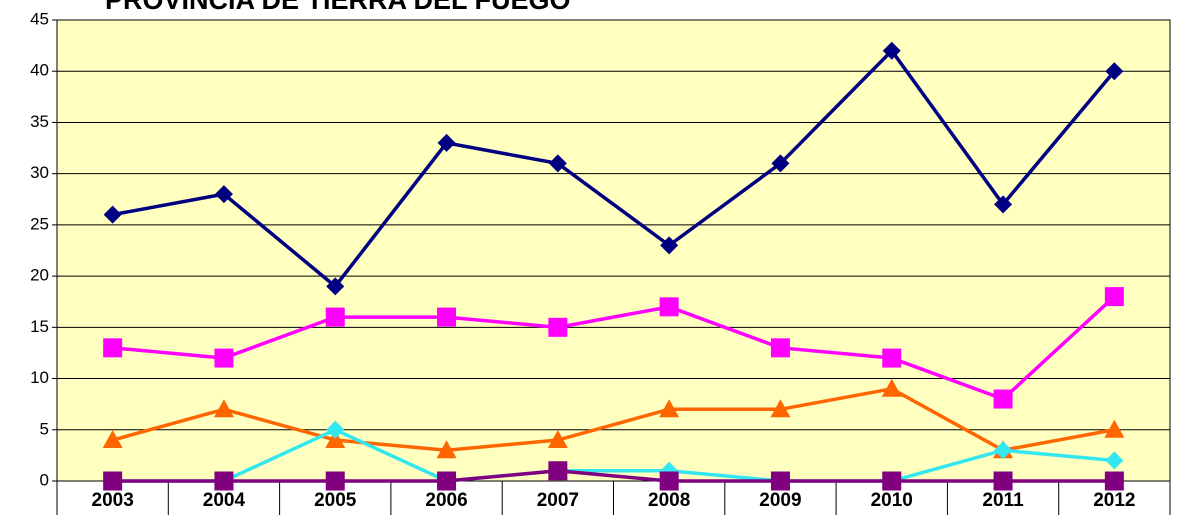 The image size is (1195, 515). What do you see at coordinates (39, 18) in the screenshot?
I see `y-tick-label: 45` at bounding box center [39, 18].